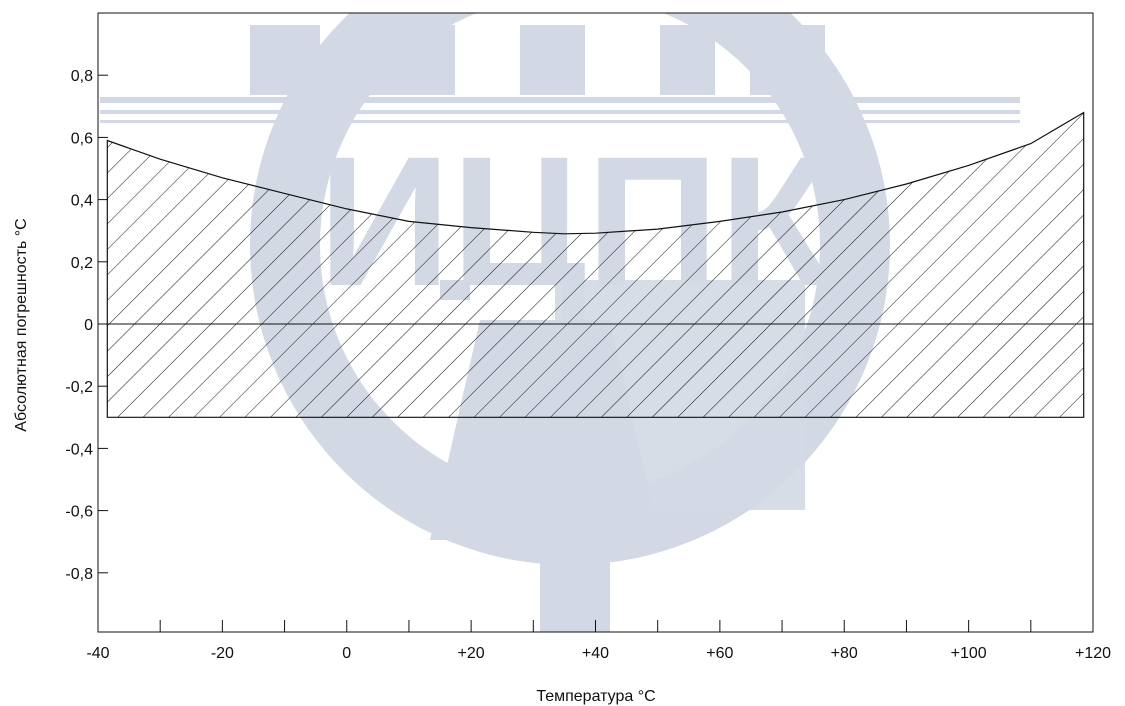 Image resolution: width=1125 pixels, height=706 pixels. What do you see at coordinates (82, 201) in the screenshot?
I see `y-tick-label: 0,4` at bounding box center [82, 201].